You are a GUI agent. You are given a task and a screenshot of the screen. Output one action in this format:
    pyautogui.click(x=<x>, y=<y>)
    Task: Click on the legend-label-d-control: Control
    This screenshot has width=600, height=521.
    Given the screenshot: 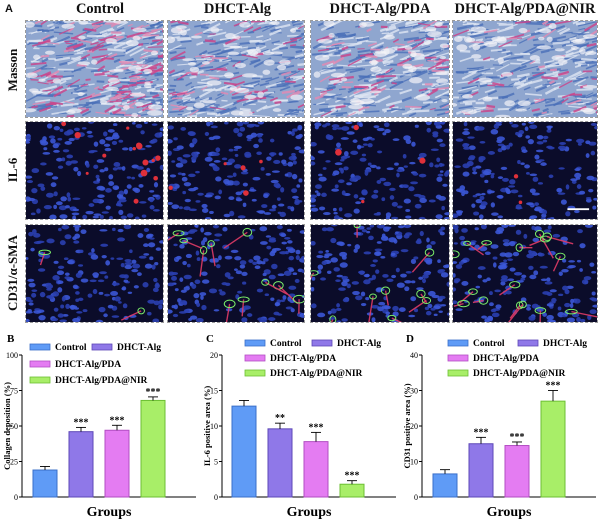 What is the action you would take?
    pyautogui.click(x=489, y=344)
    